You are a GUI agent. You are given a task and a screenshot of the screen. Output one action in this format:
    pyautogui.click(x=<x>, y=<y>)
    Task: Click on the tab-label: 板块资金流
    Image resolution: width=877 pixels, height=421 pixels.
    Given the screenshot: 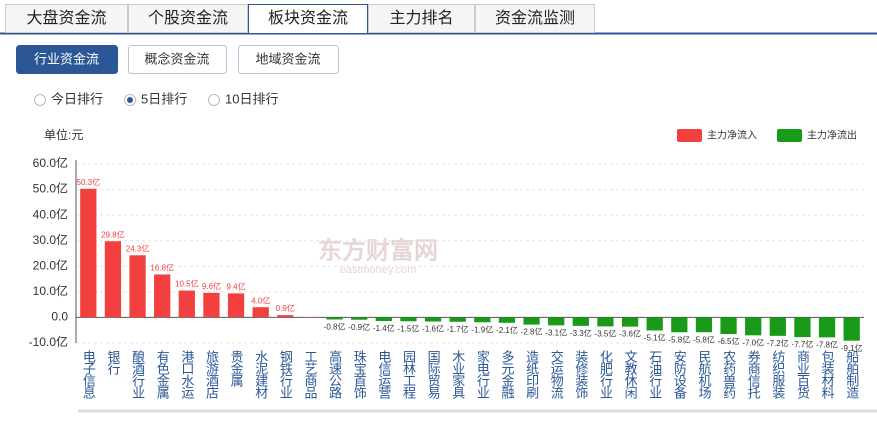 What is the action you would take?
    pyautogui.click(x=308, y=18)
    